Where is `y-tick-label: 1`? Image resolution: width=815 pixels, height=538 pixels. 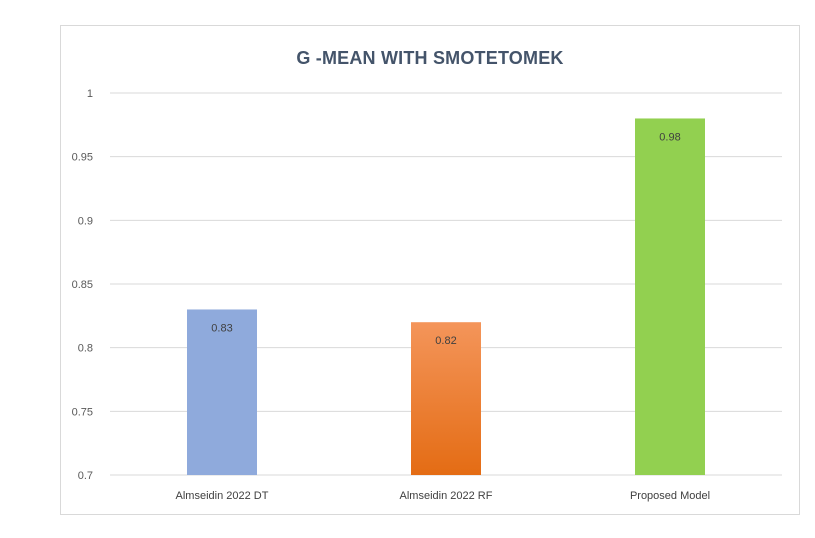
y-tick-label: 1 is located at coordinates (90, 94).